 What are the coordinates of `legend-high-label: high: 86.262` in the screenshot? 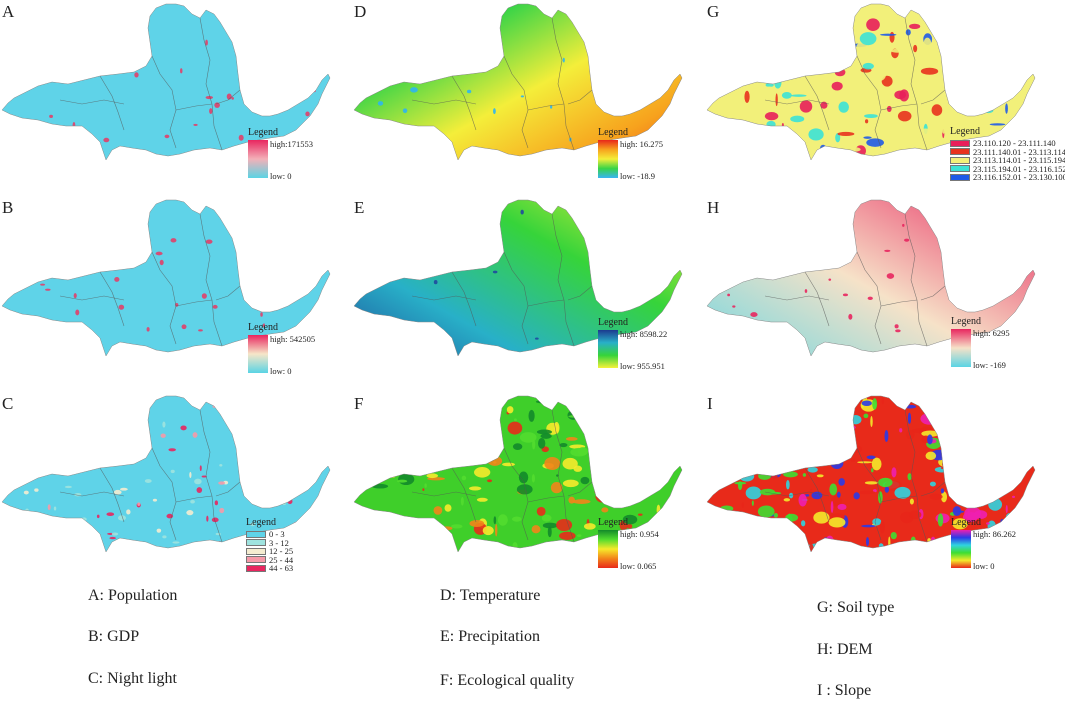 It's located at (994, 534).